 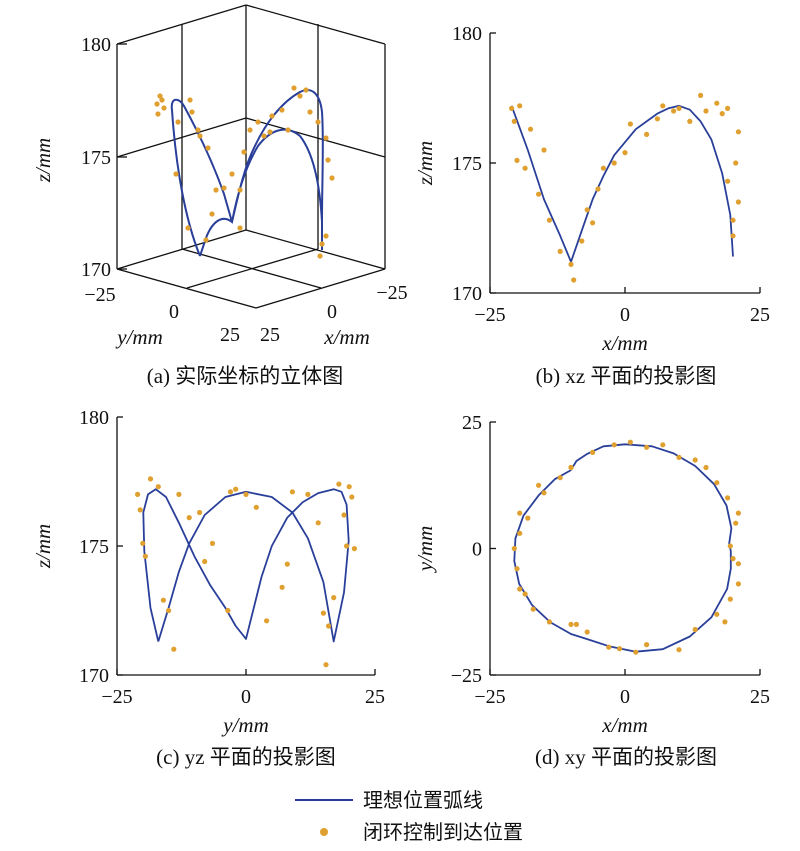 What do you see at coordinates (246, 565) in the screenshot?
I see `c-ideal-line` at bounding box center [246, 565].